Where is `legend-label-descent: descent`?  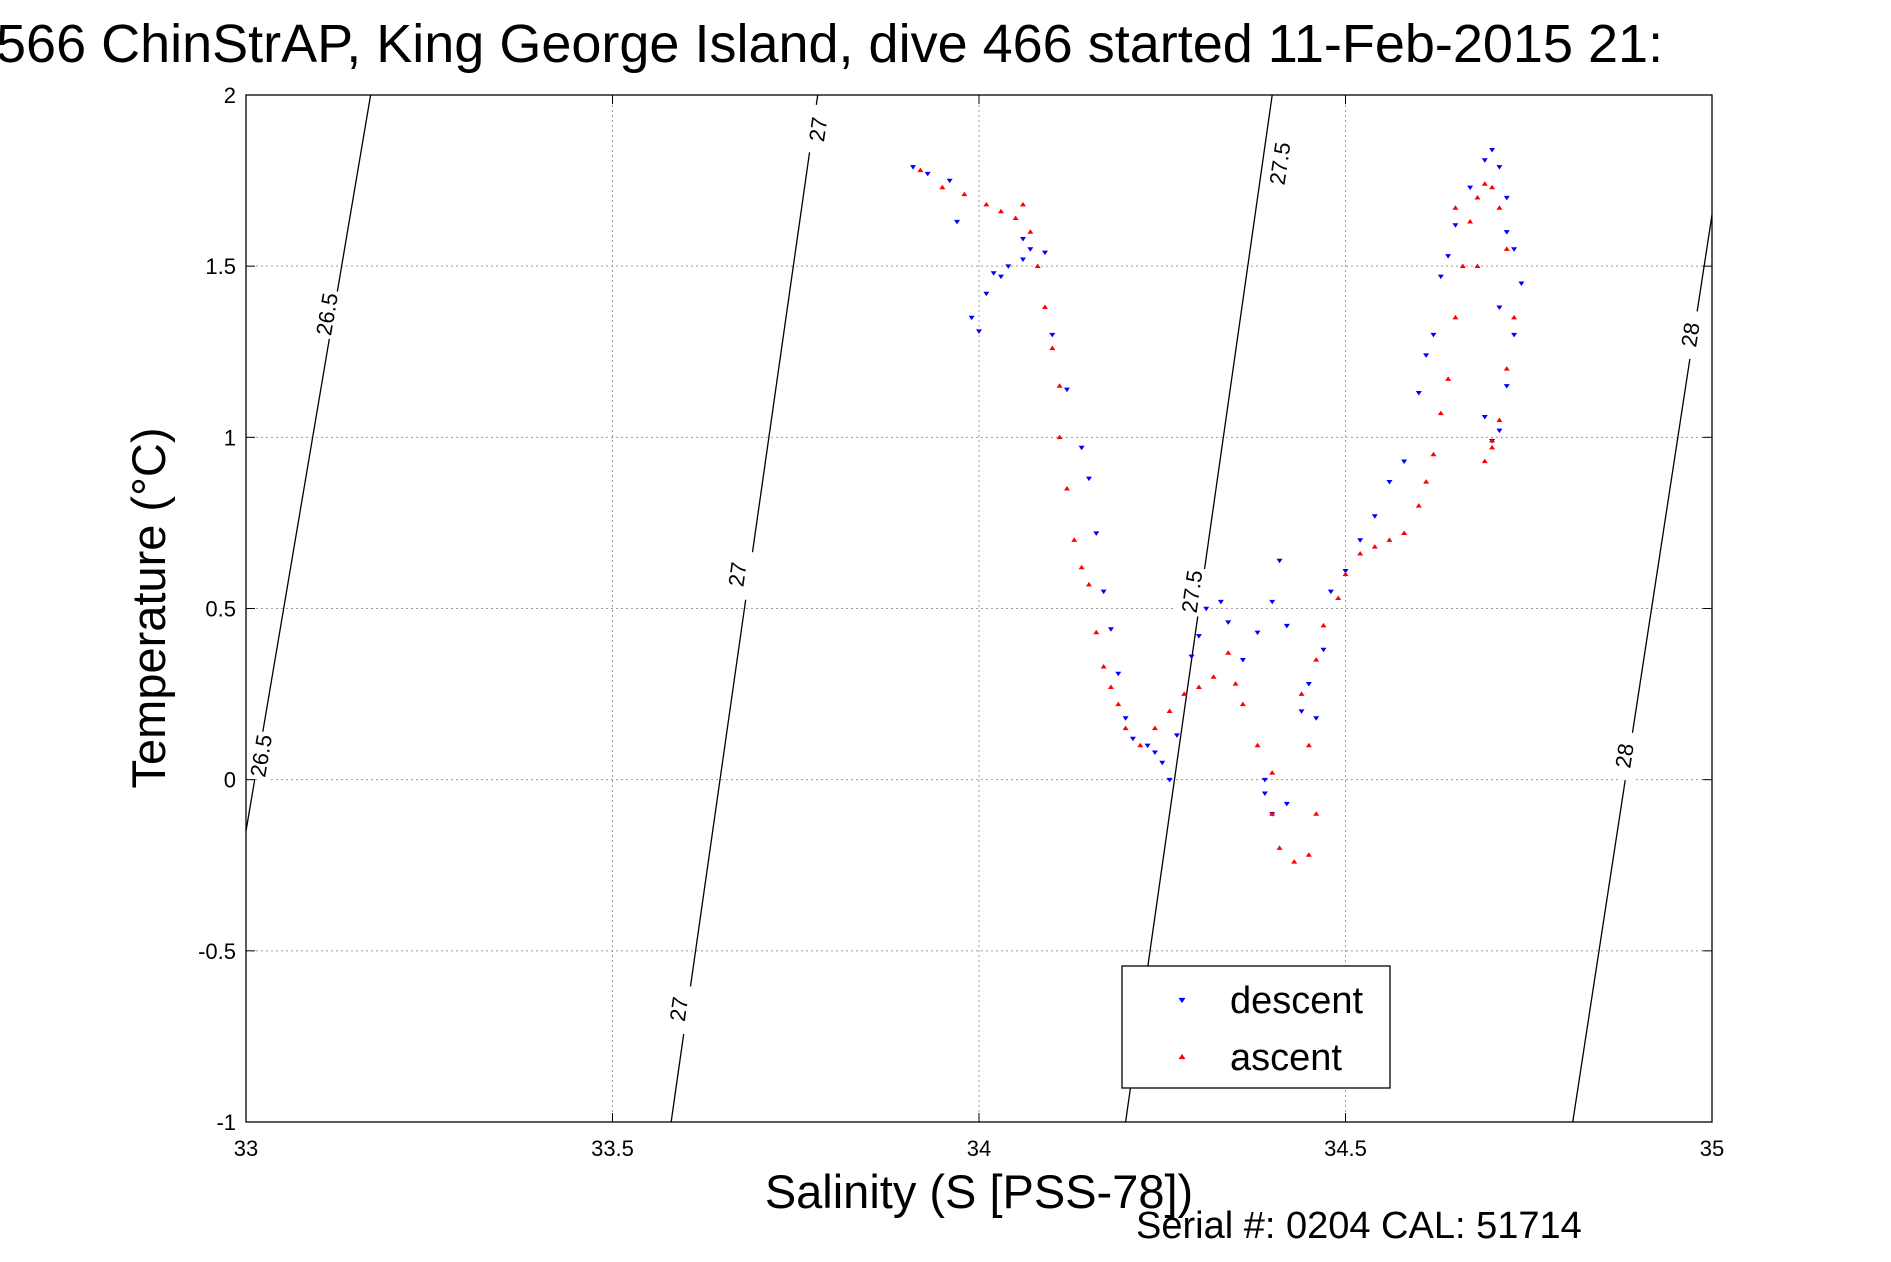
legend-label-descent: descent is located at coordinates (1297, 1001).